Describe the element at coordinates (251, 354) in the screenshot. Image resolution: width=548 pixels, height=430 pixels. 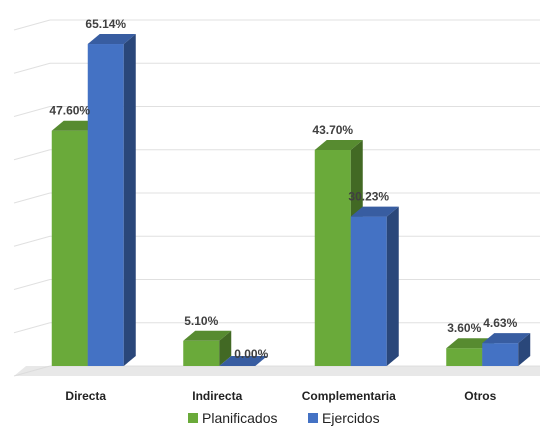
I see `data-label: 0.00%` at that location.